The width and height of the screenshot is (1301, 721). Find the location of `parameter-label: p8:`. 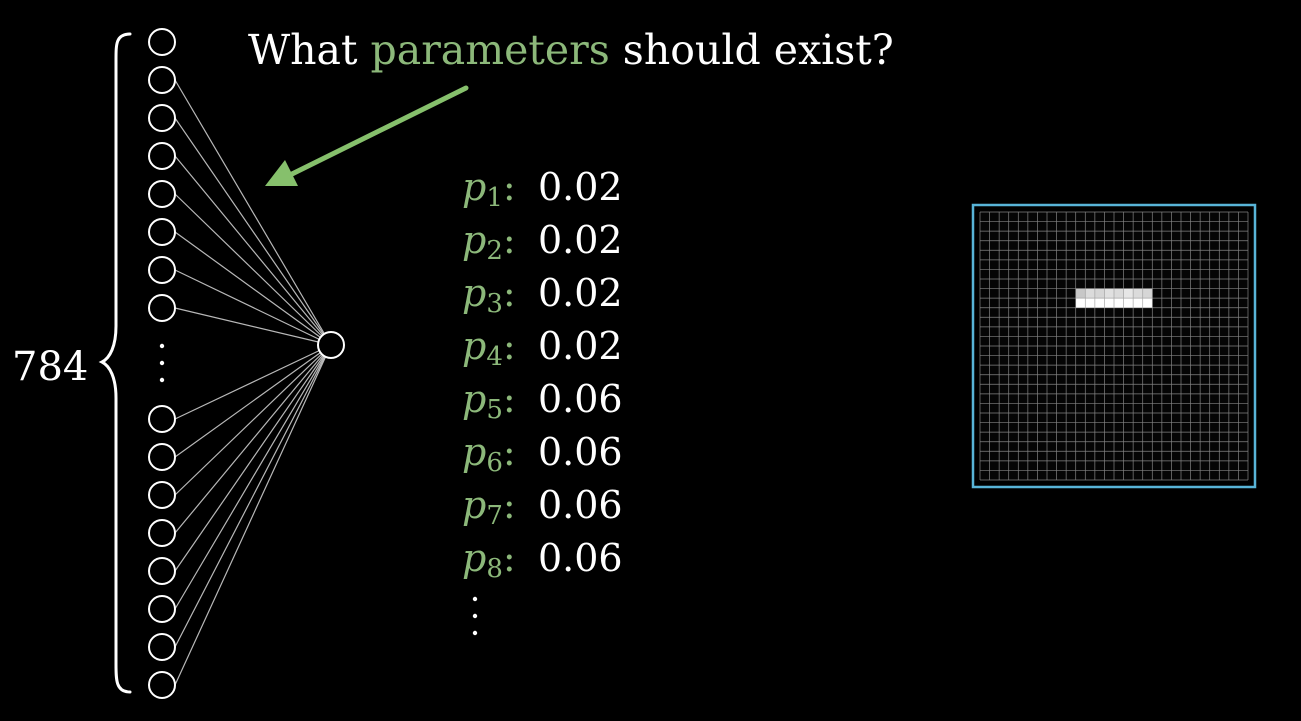

parameter-label: p8: is located at coordinates (489, 560).